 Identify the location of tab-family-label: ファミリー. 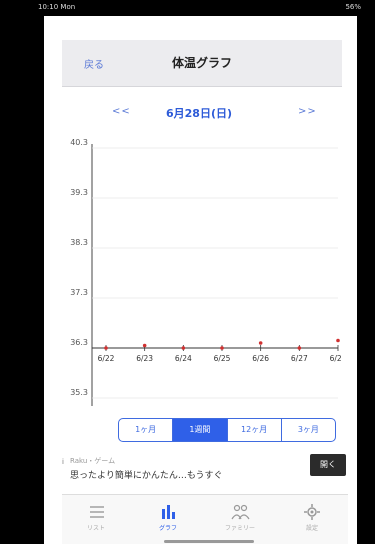
(239, 528).